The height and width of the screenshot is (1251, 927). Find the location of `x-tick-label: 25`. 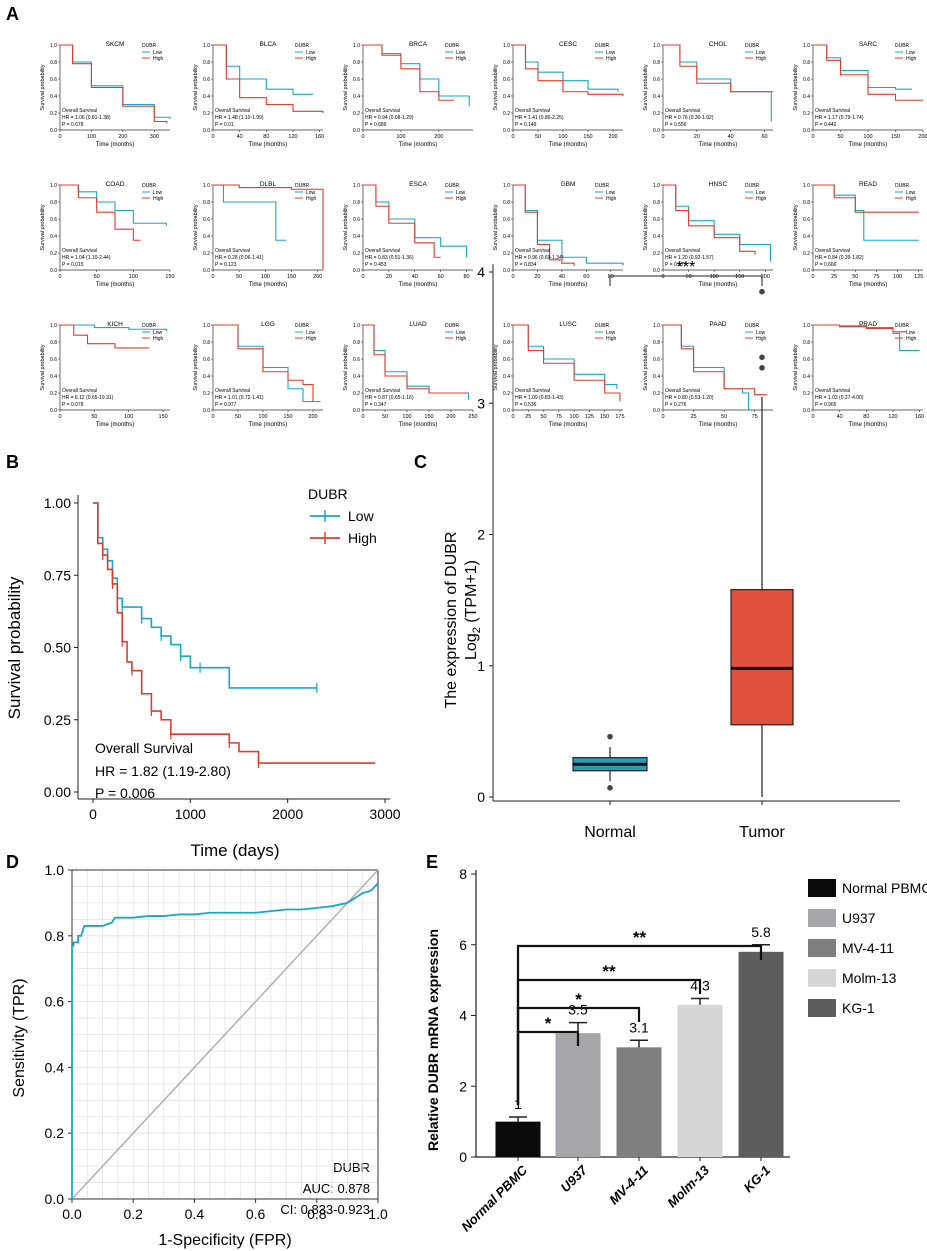

x-tick-label: 25 is located at coordinates (834, 277).